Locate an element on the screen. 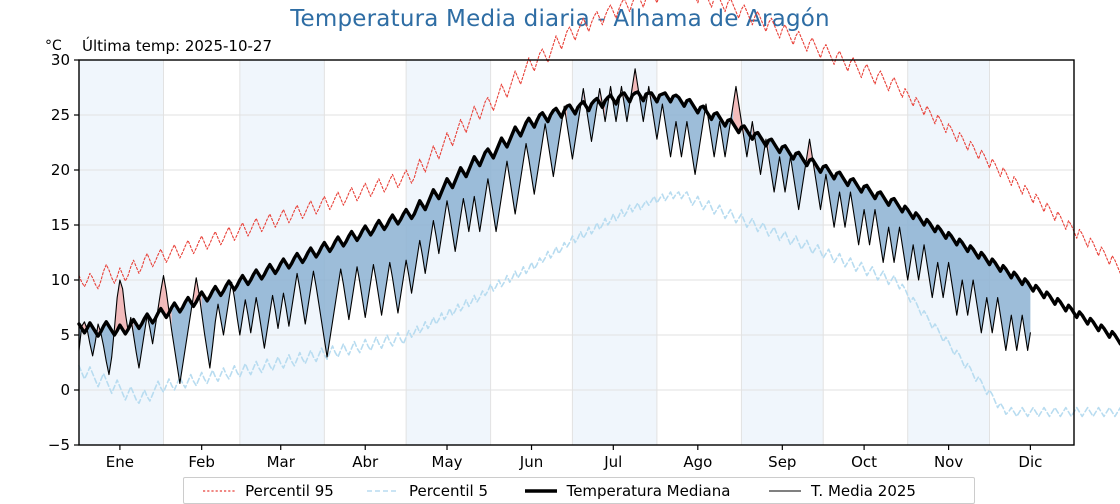 This screenshot has width=1120, height=504. x-tick-label: Dic is located at coordinates (1030, 462).